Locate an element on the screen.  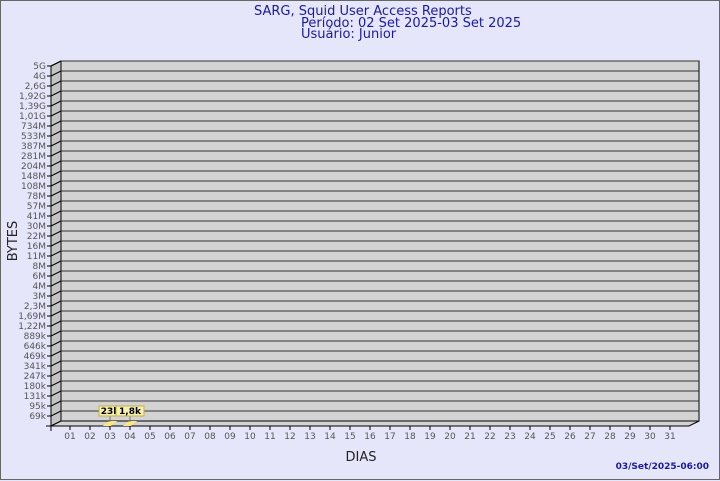
x-tick-label: 09 is located at coordinates (230, 437).